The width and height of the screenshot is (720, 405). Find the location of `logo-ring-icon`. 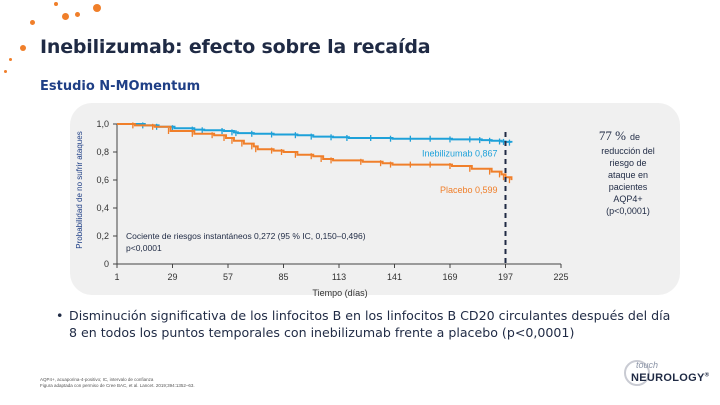

logo-ring-icon is located at coordinates (637, 373).